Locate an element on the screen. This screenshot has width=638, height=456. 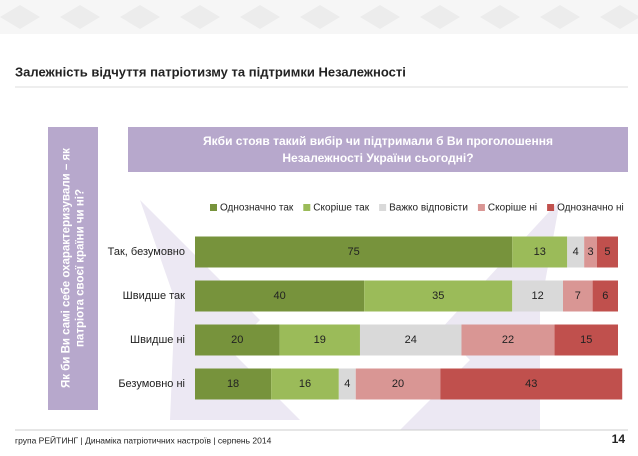
value-label: 16 is located at coordinates (305, 384).